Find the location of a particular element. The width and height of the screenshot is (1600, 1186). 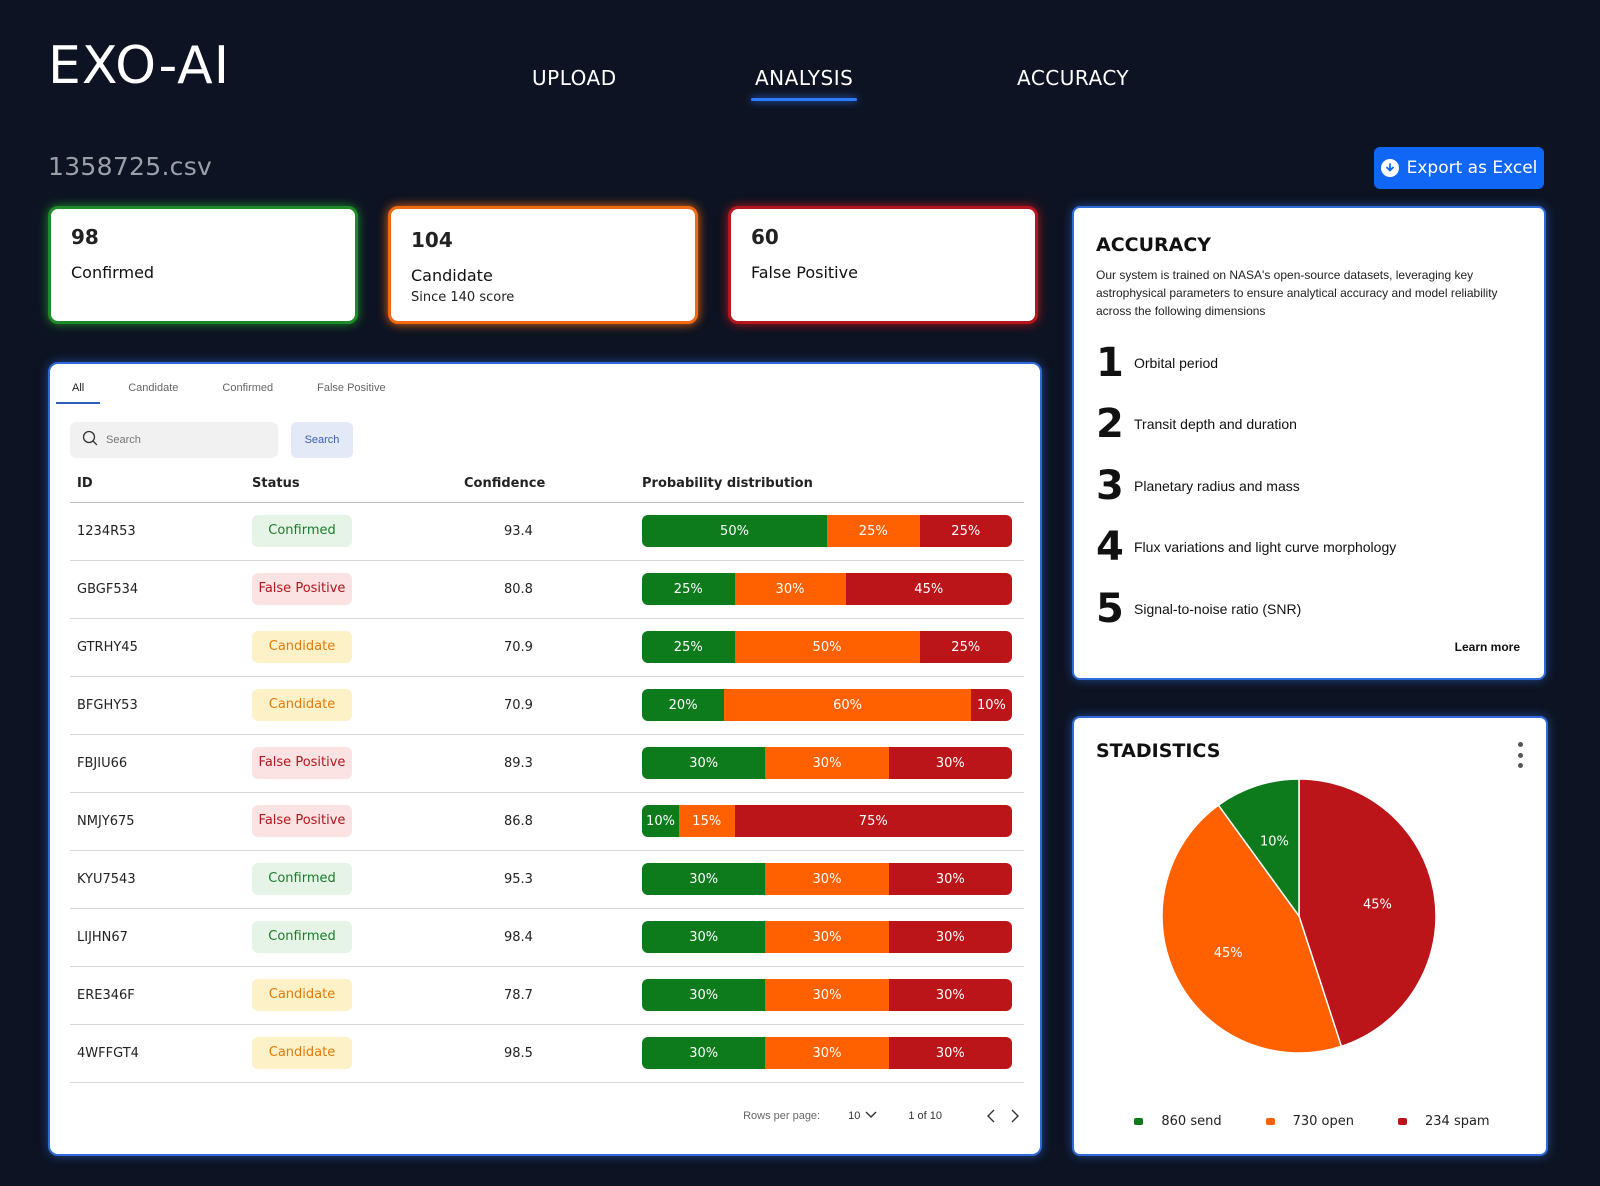

table-row: NMJY675 False Positive 86.8 10% 15% 75% is located at coordinates (547, 821).